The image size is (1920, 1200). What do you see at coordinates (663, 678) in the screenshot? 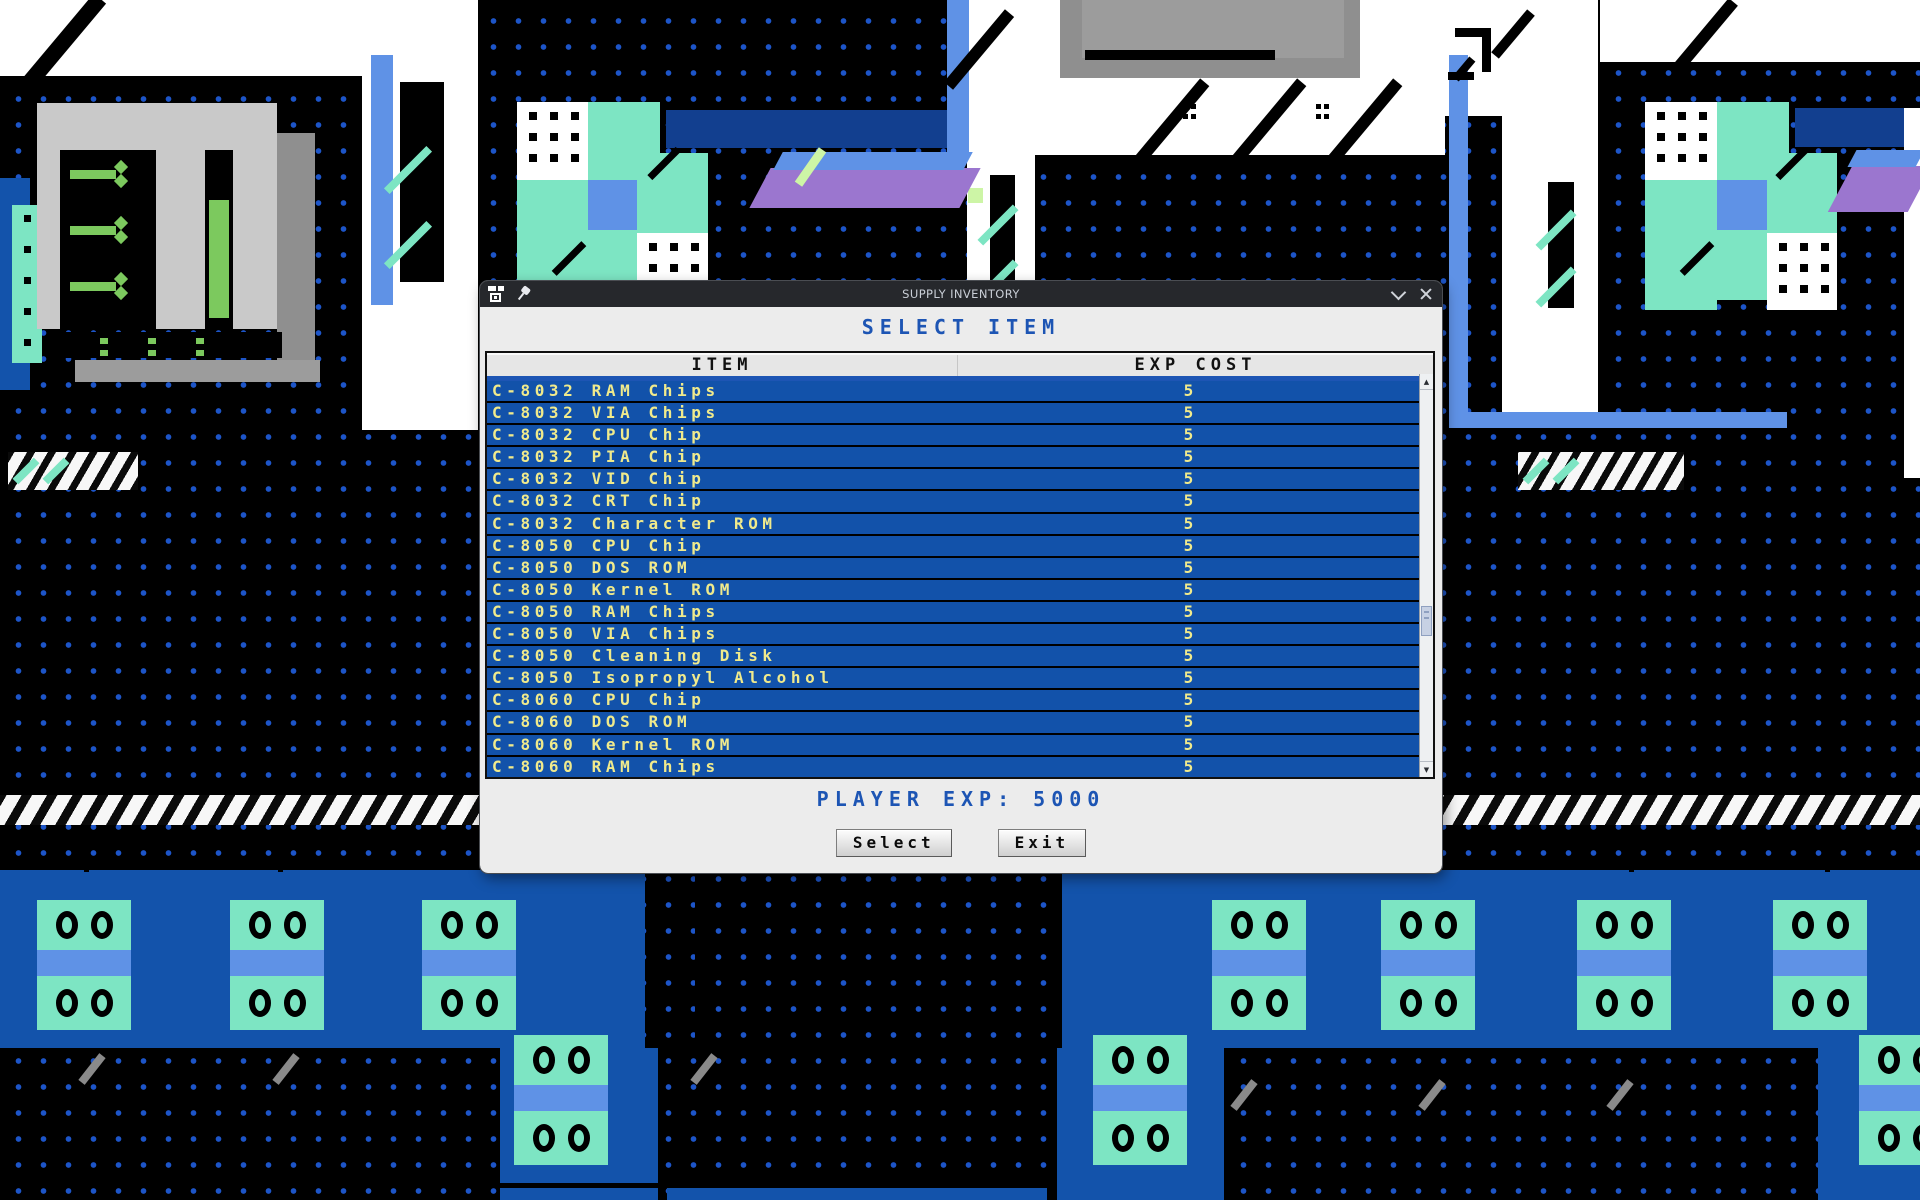
I see `item-name: C-8050 Isopropyl Alcohol` at bounding box center [663, 678].